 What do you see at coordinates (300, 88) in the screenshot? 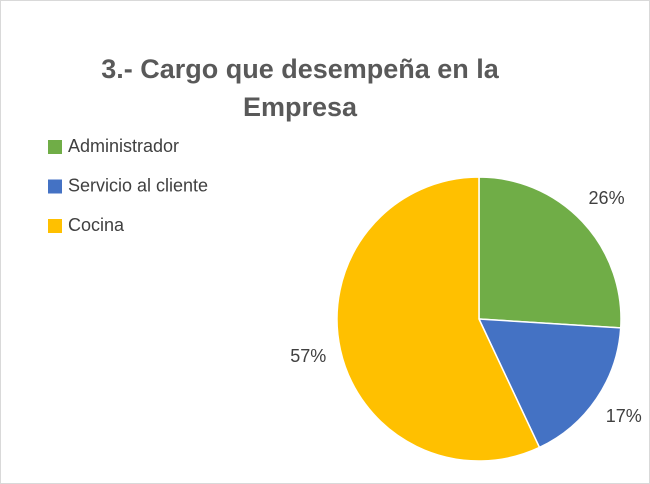
I see `chart-title: 3.- Cargo que desempeña en la Empresa` at bounding box center [300, 88].